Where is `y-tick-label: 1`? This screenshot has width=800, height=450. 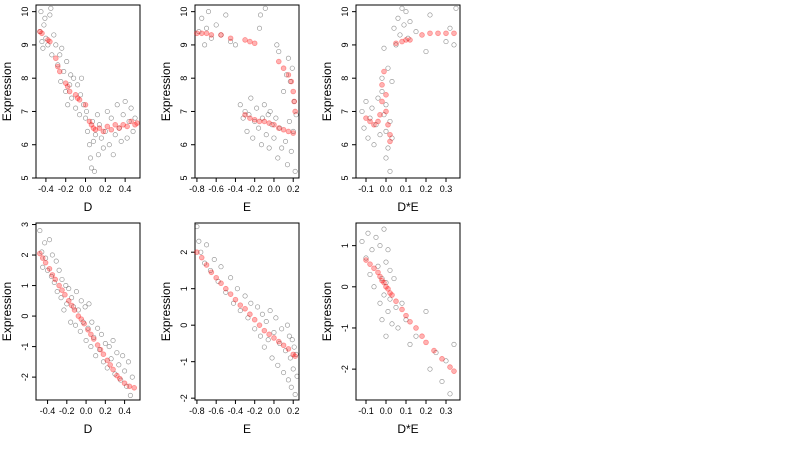 y-tick-label: 1 is located at coordinates (184, 288).